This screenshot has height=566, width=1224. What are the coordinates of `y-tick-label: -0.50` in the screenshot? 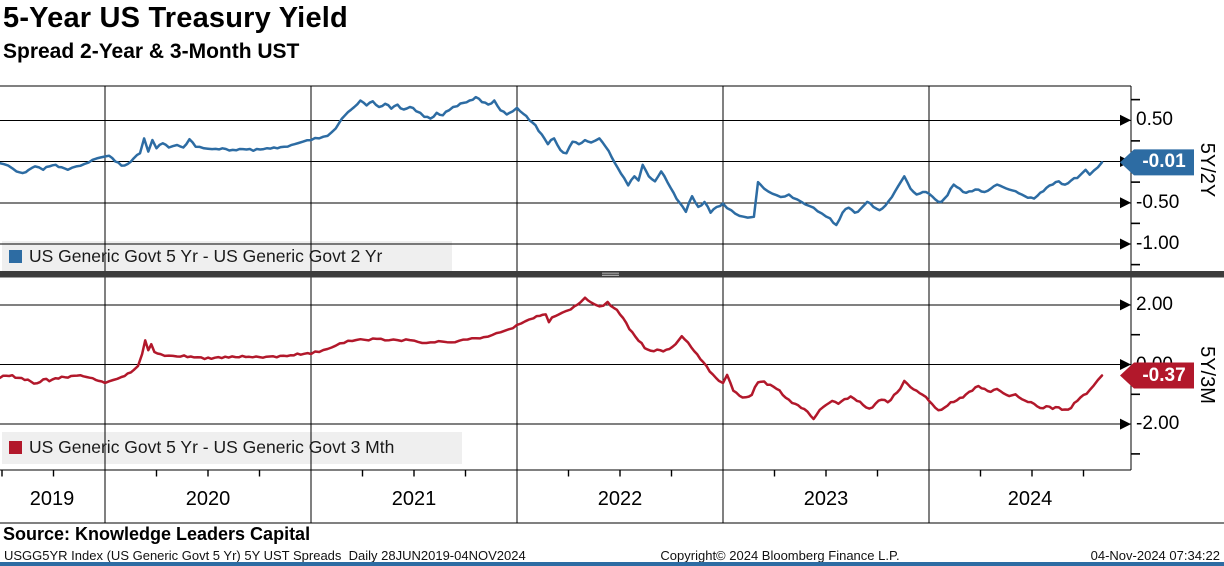 It's located at (1158, 202).